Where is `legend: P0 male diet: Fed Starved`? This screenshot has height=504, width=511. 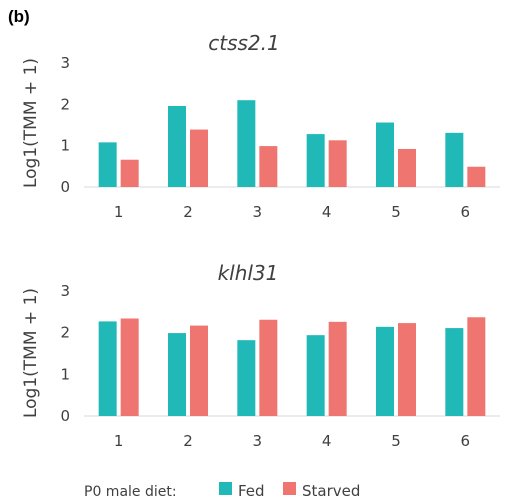 legend: P0 male diet: Fed Starved is located at coordinates (222, 491).